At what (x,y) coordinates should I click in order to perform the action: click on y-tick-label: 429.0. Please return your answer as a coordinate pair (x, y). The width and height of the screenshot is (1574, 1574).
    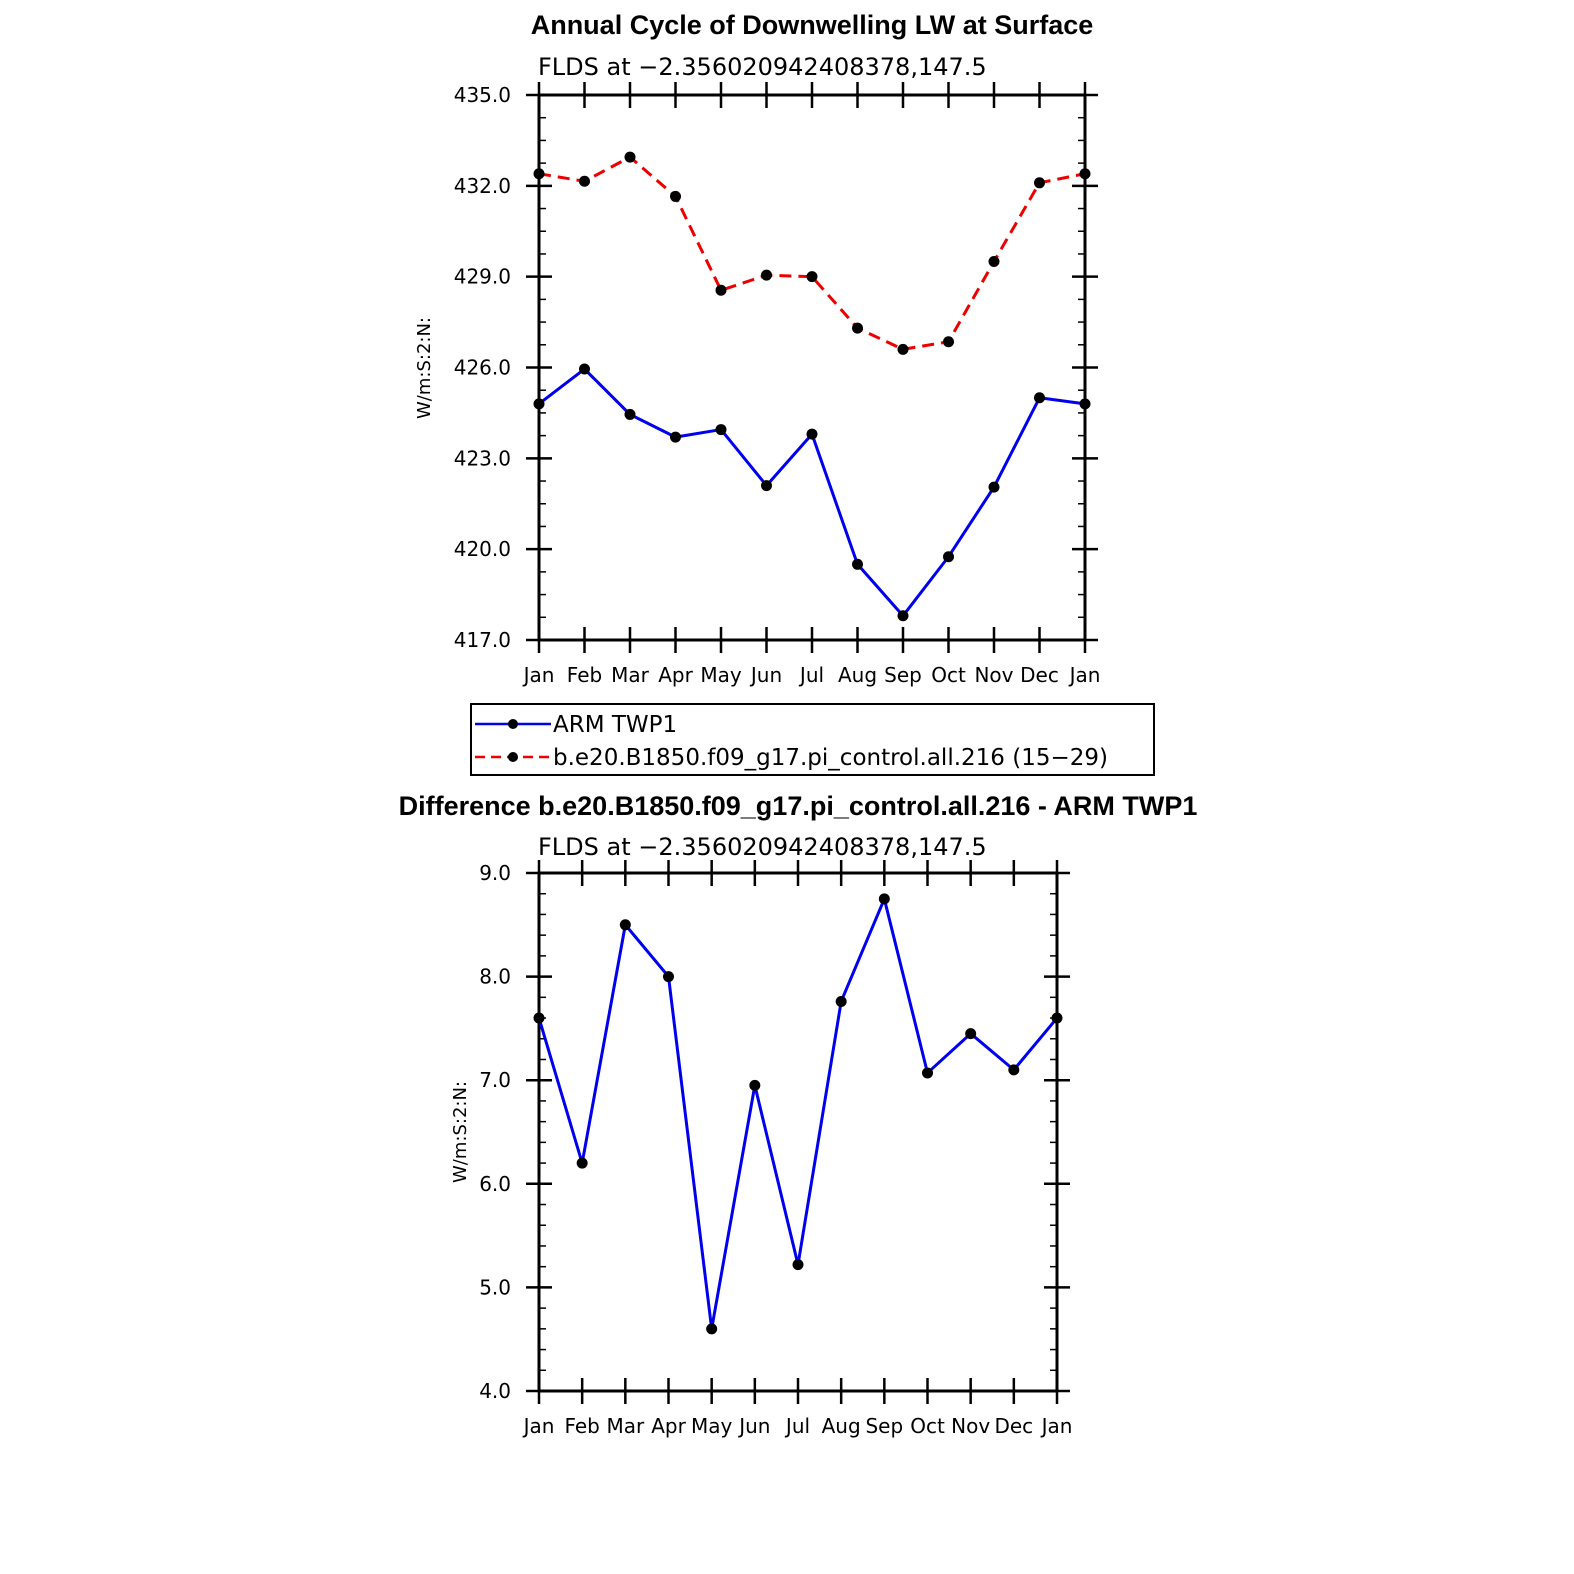
    Looking at the image, I should click on (482, 277).